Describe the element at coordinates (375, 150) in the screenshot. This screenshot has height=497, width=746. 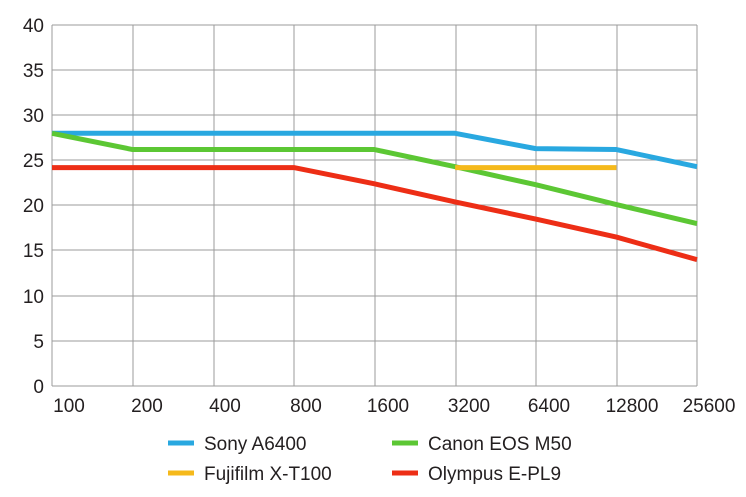
I see `series-line-sony-a6400` at that location.